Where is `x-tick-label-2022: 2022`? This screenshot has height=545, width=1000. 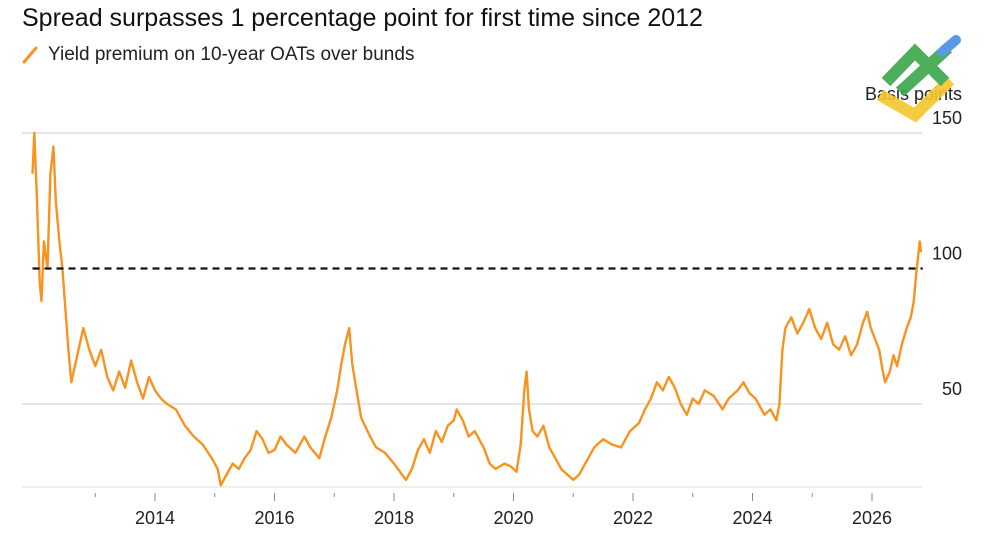
x-tick-label-2022: 2022 is located at coordinates (633, 518).